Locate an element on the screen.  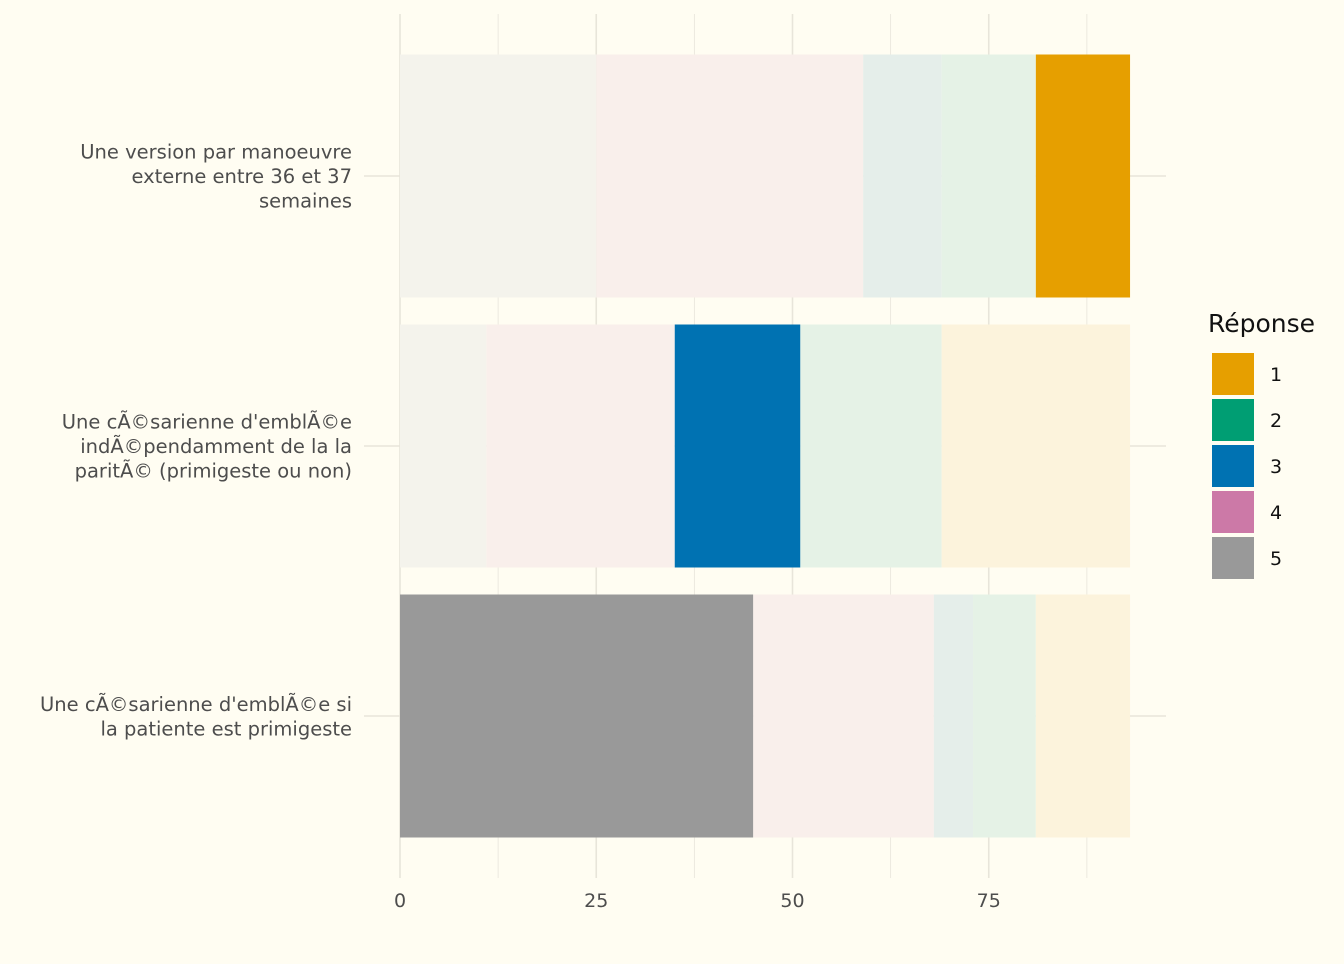
legend: Réponse 1 2 3 4 5 is located at coordinates (1261, 444).